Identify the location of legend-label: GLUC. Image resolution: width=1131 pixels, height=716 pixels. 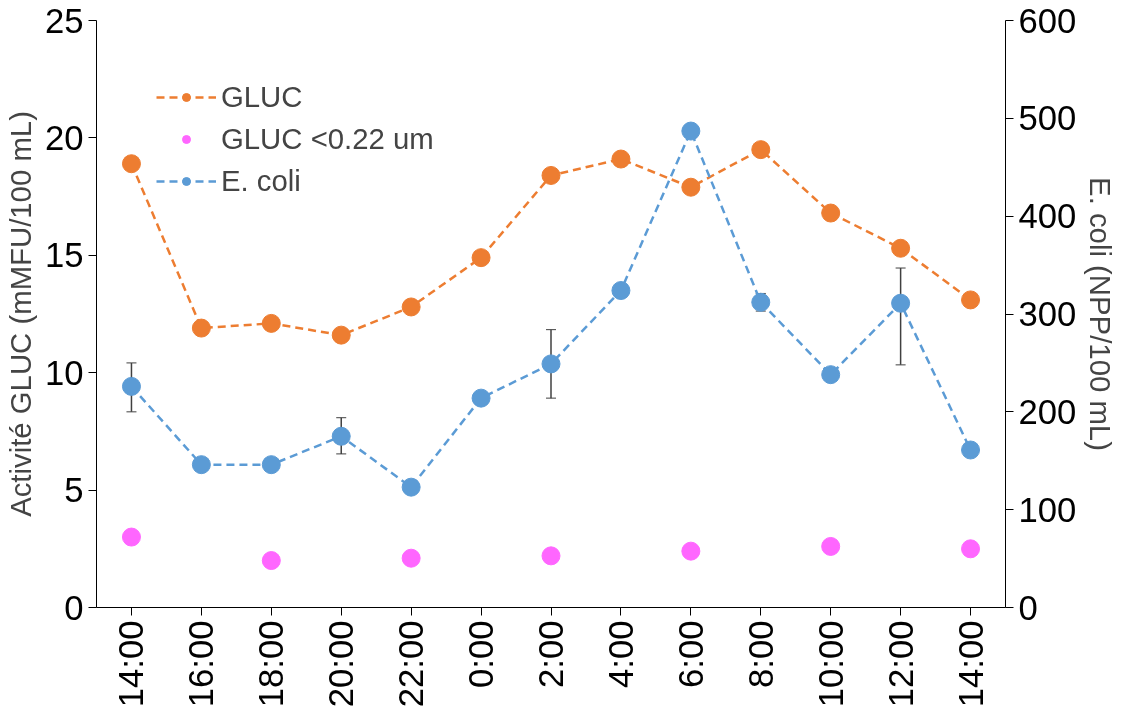
(262, 97).